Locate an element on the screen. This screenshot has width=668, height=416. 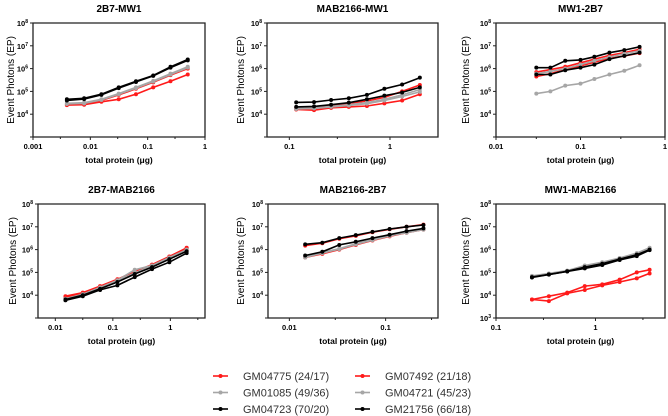
legend-item: GM01085 (49/36) is located at coordinates (271, 394).